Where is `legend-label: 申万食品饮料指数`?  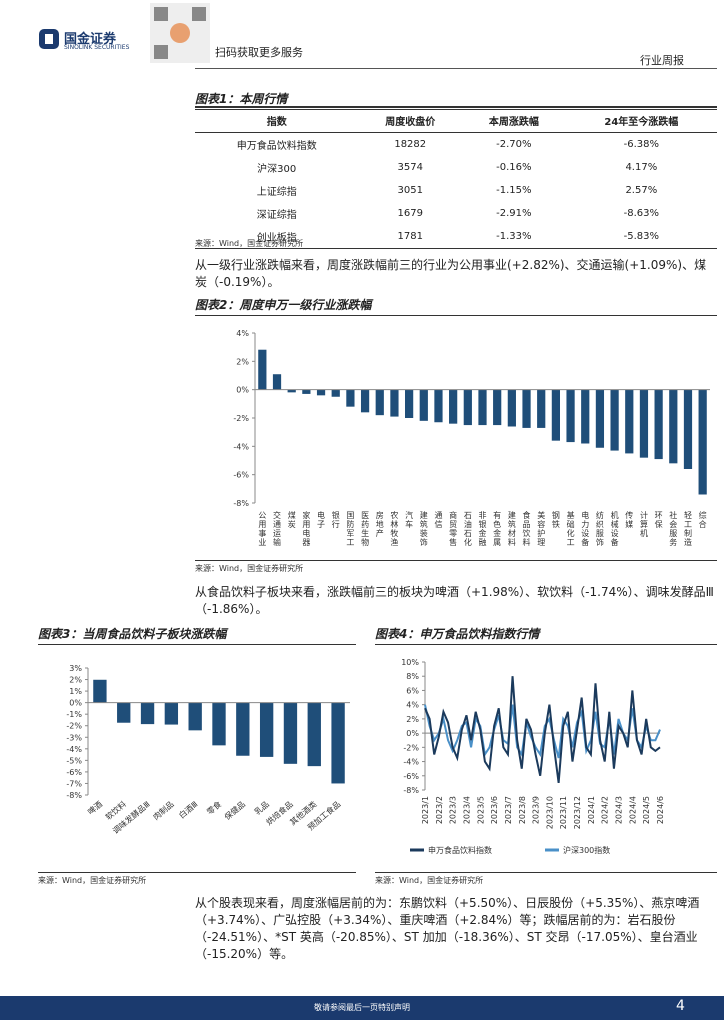 legend-label: 申万食品饮料指数 is located at coordinates (460, 850).